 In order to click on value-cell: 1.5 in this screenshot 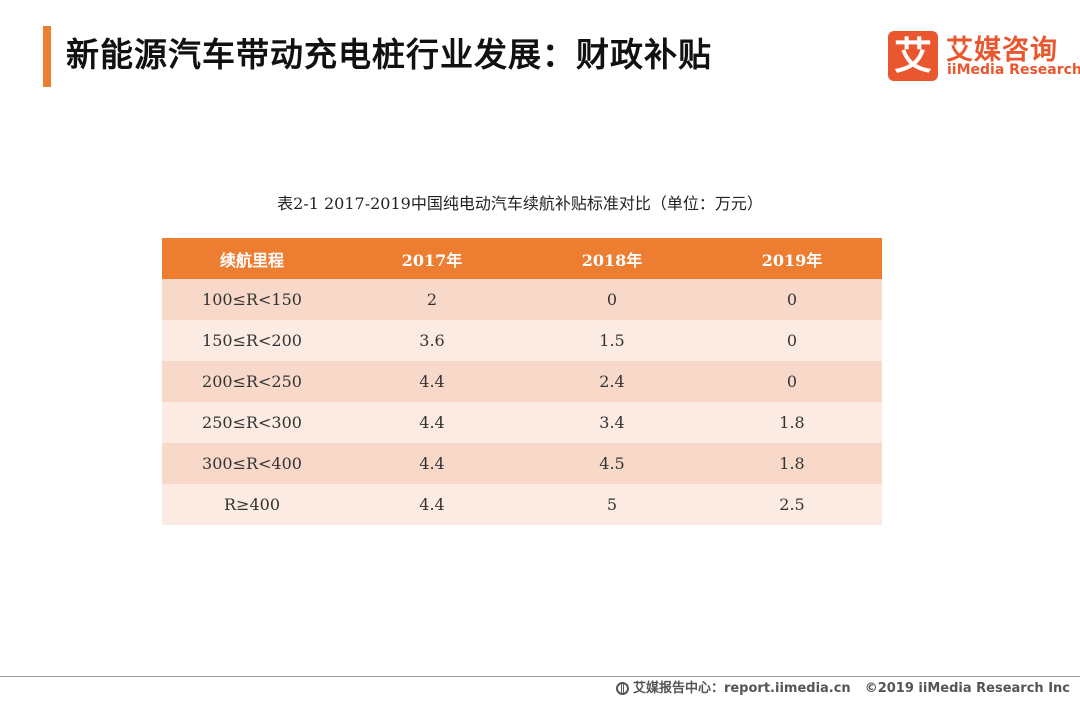, I will do `click(612, 340)`.